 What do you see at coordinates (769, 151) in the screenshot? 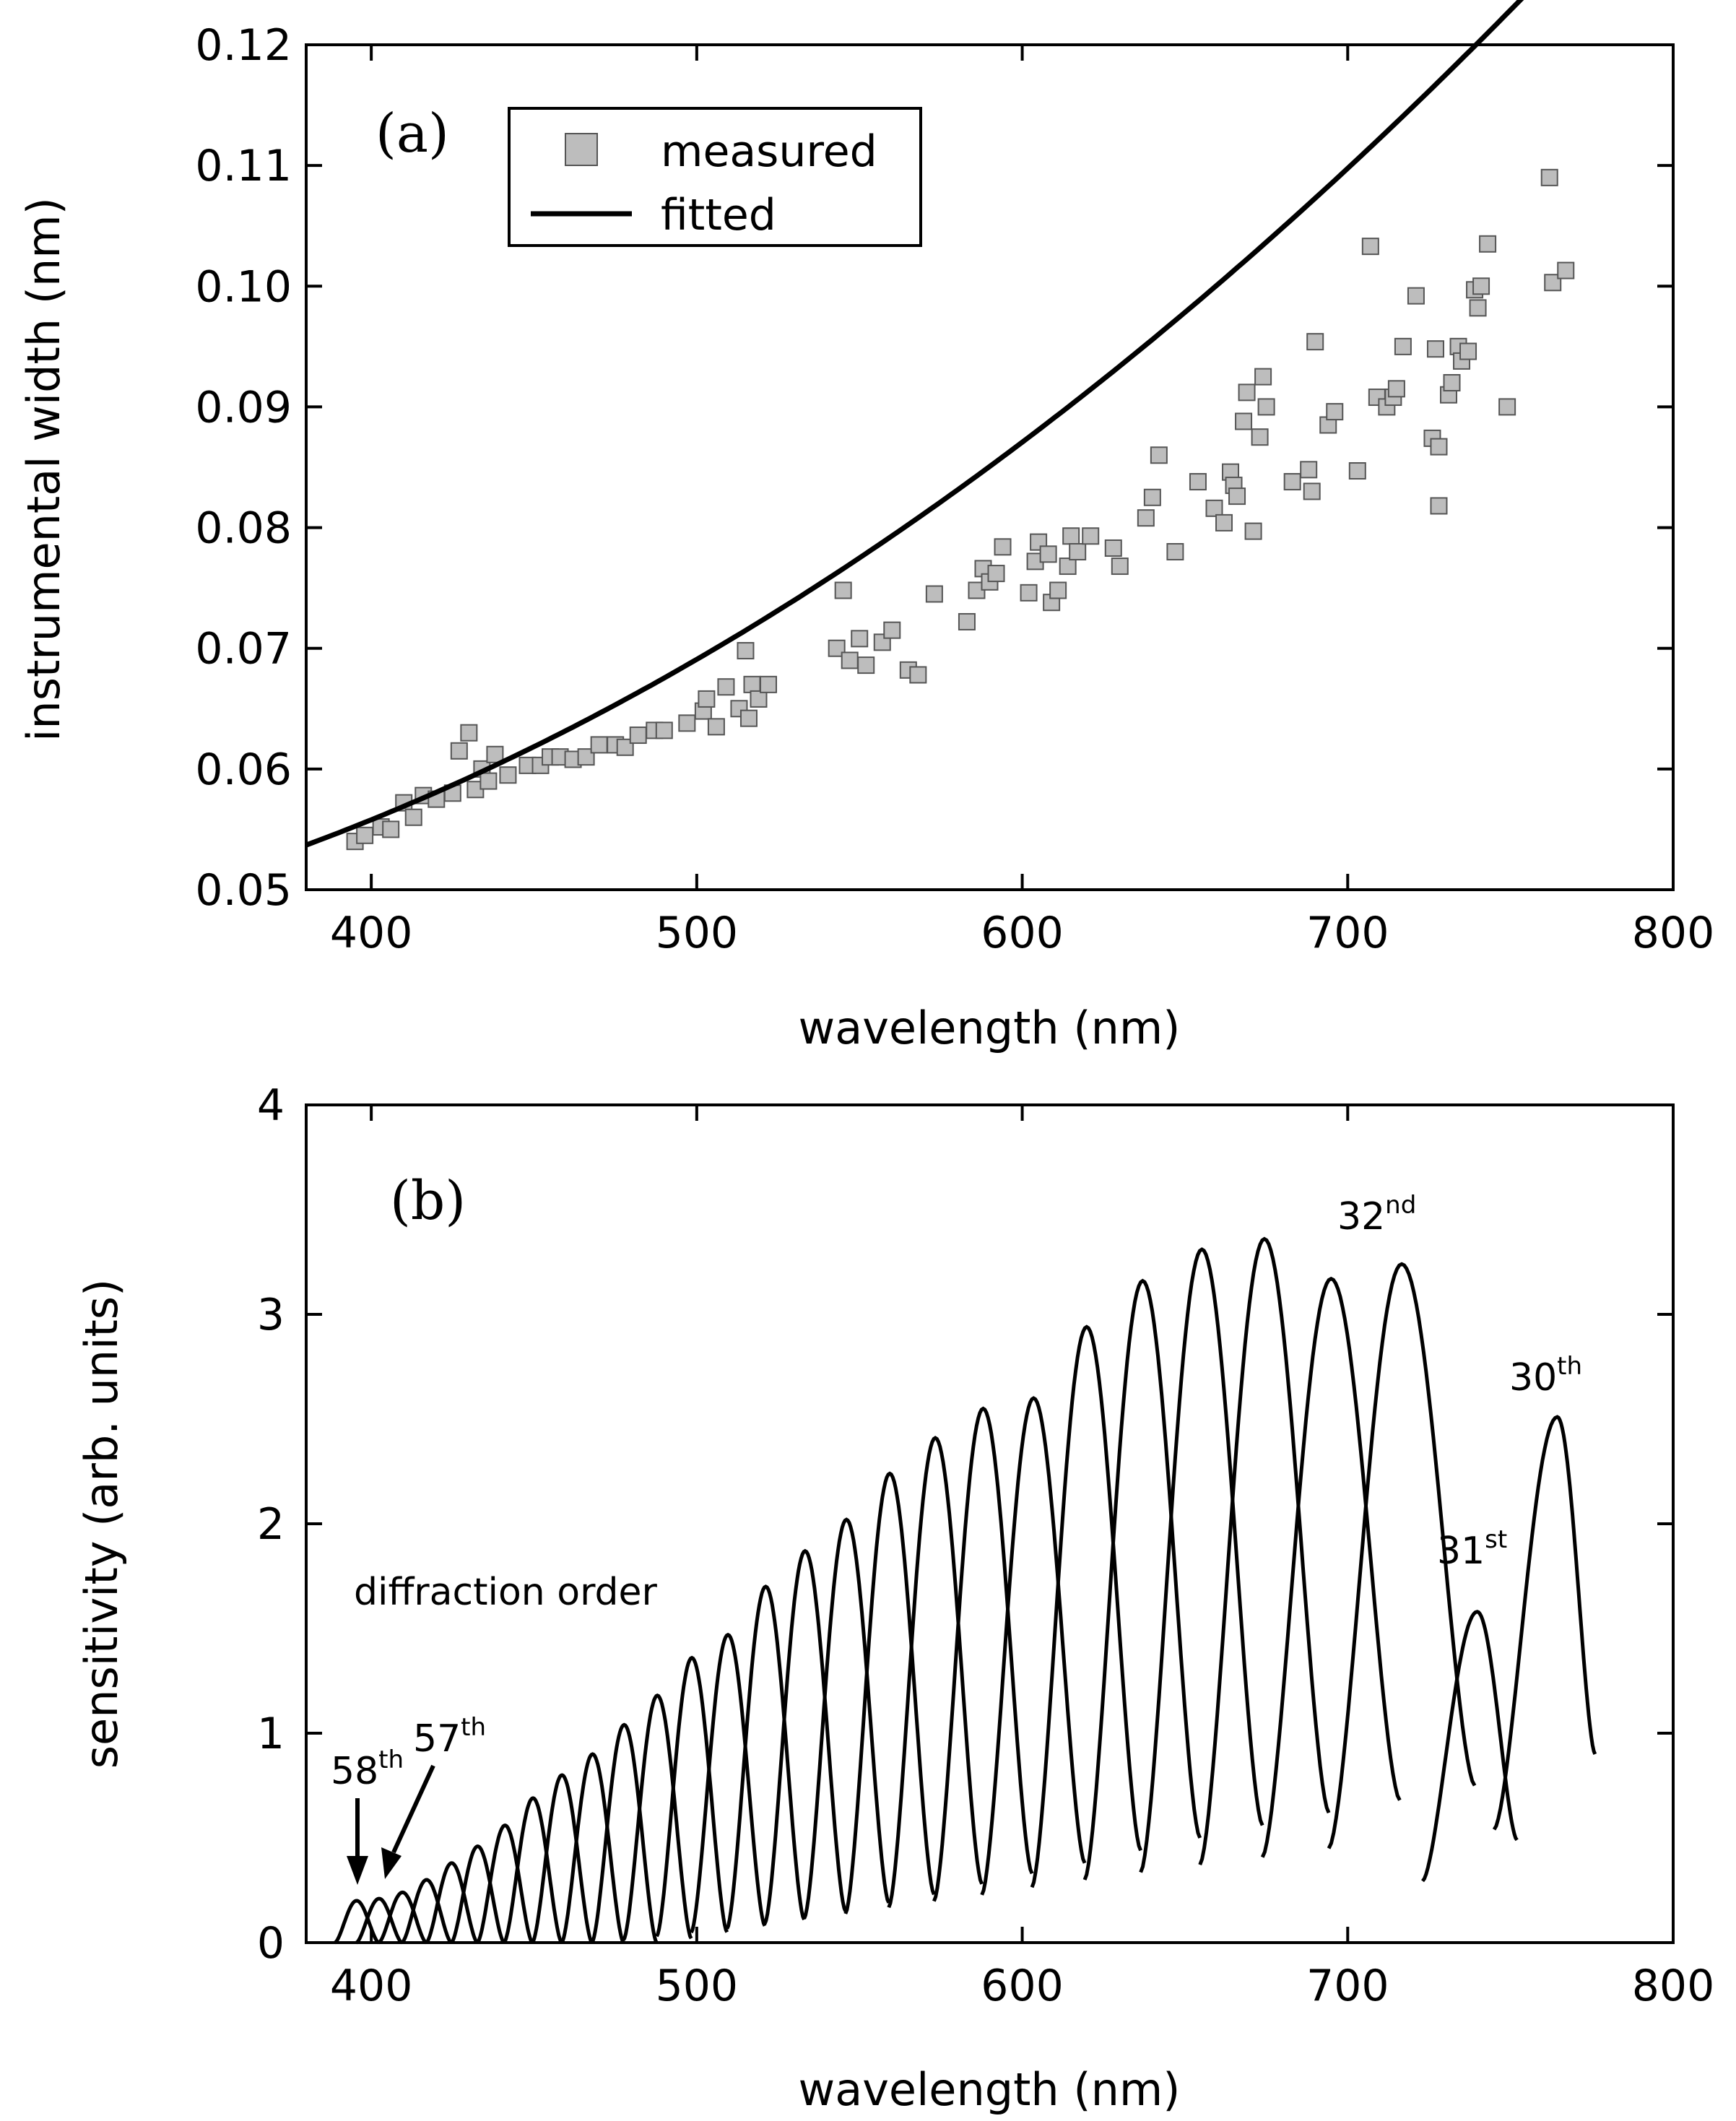
I see `legend-measured-label: measured` at bounding box center [769, 151].